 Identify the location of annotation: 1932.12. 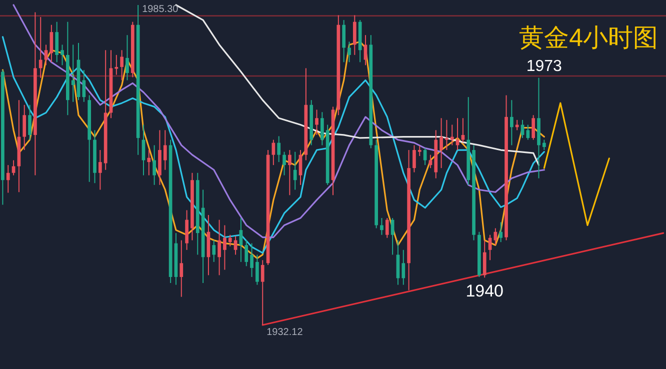
(285, 332).